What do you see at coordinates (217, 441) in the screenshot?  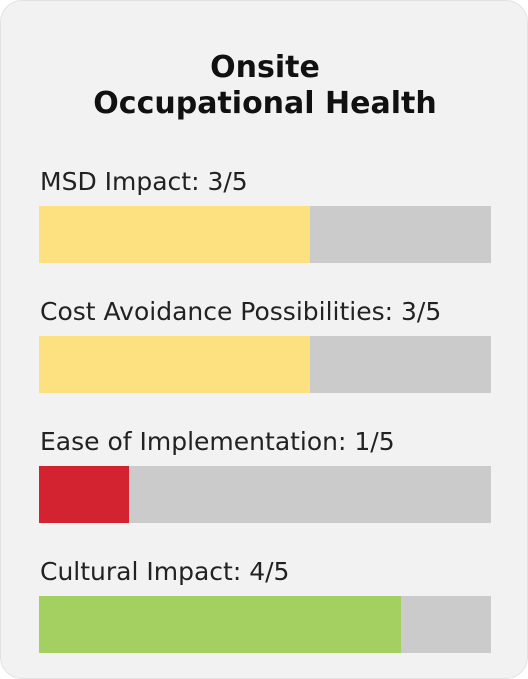 I see `ease-of-implementation-label: Ease of Implementation: 1/5` at bounding box center [217, 441].